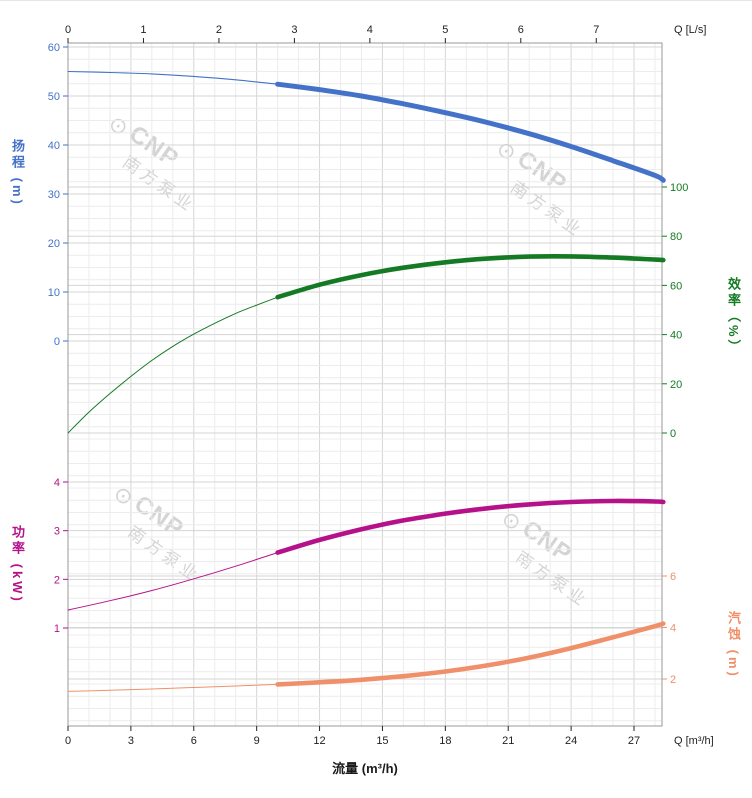  Describe the element at coordinates (676, 237) in the screenshot. I see `svg-text: 80` at that location.